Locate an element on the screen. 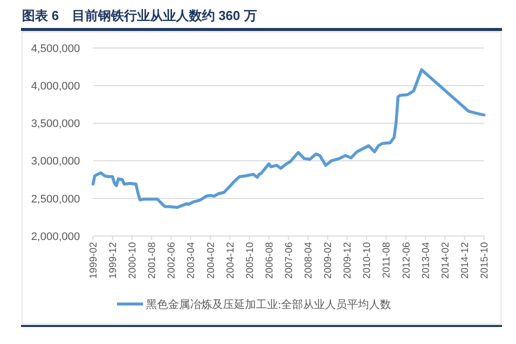  x-tick-label: 2013-04 is located at coordinates (426, 260).